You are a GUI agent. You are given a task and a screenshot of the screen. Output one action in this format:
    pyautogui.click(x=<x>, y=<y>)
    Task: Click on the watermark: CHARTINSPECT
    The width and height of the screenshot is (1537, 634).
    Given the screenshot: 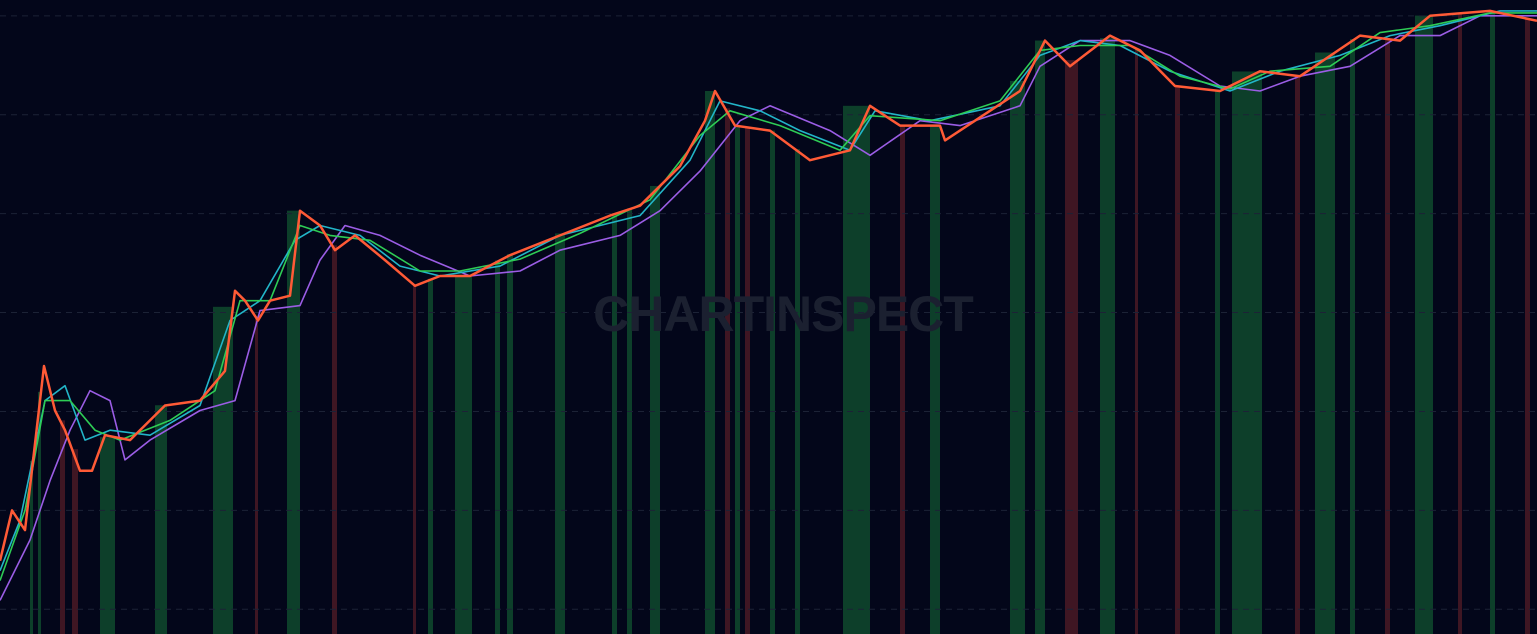 What is the action you would take?
    pyautogui.click(x=783, y=314)
    